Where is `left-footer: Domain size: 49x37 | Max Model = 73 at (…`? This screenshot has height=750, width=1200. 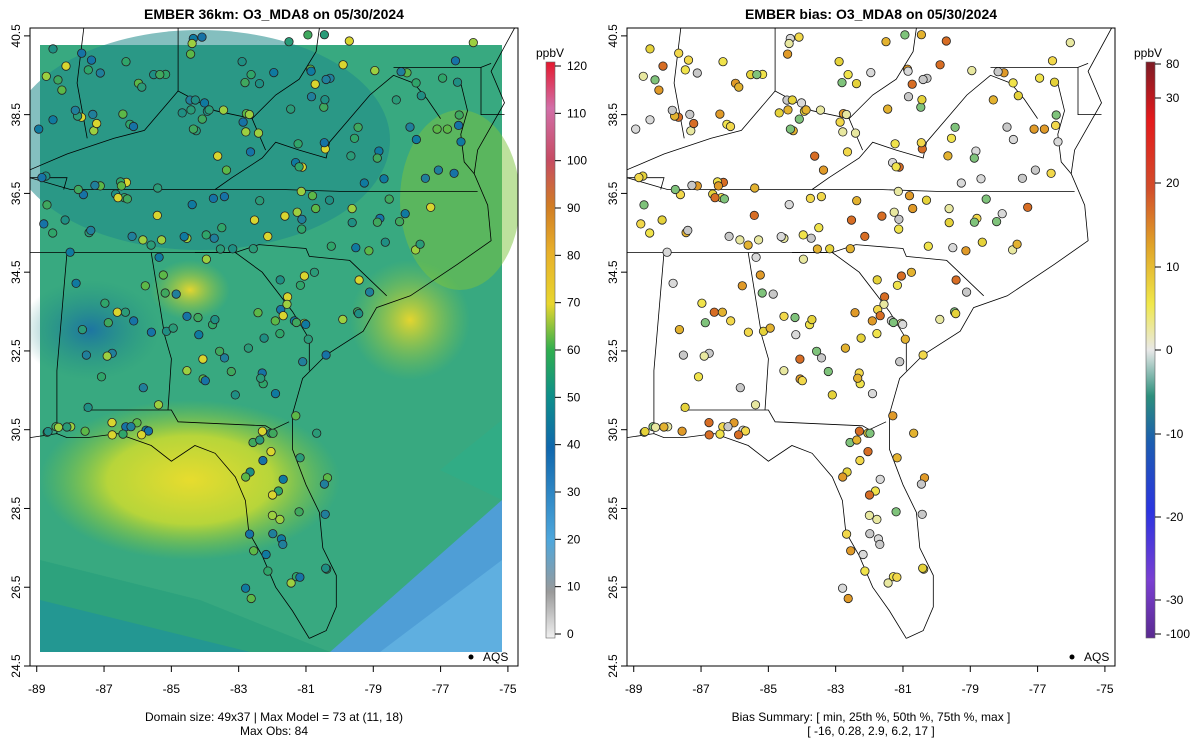
left-footer: Domain size: 49x37 | Max Model = 73 at (… is located at coordinates (274, 724).